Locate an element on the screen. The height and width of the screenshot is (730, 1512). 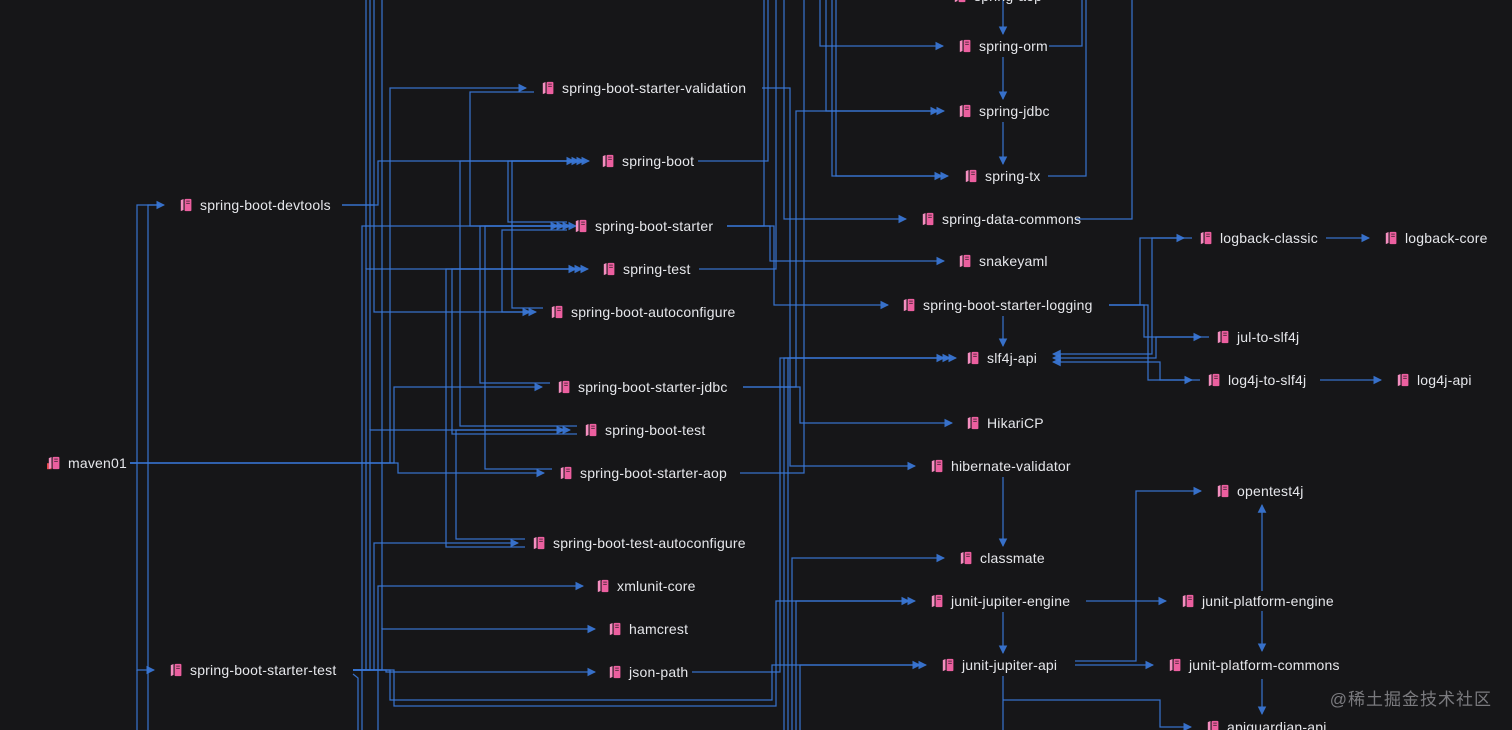
module-icon is located at coordinates (54, 463).